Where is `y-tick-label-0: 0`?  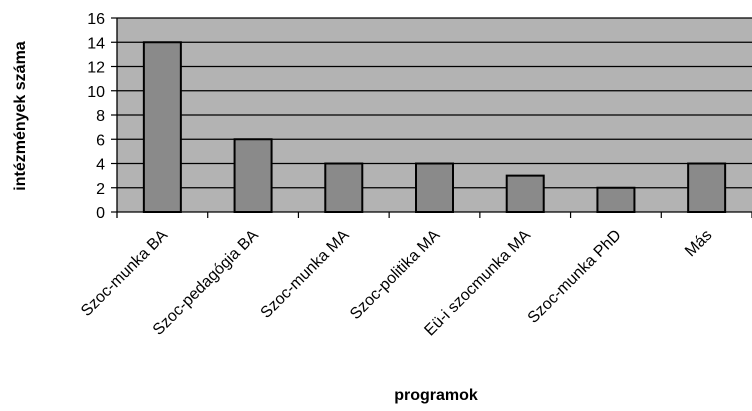
y-tick-label-0: 0 is located at coordinates (100, 213).